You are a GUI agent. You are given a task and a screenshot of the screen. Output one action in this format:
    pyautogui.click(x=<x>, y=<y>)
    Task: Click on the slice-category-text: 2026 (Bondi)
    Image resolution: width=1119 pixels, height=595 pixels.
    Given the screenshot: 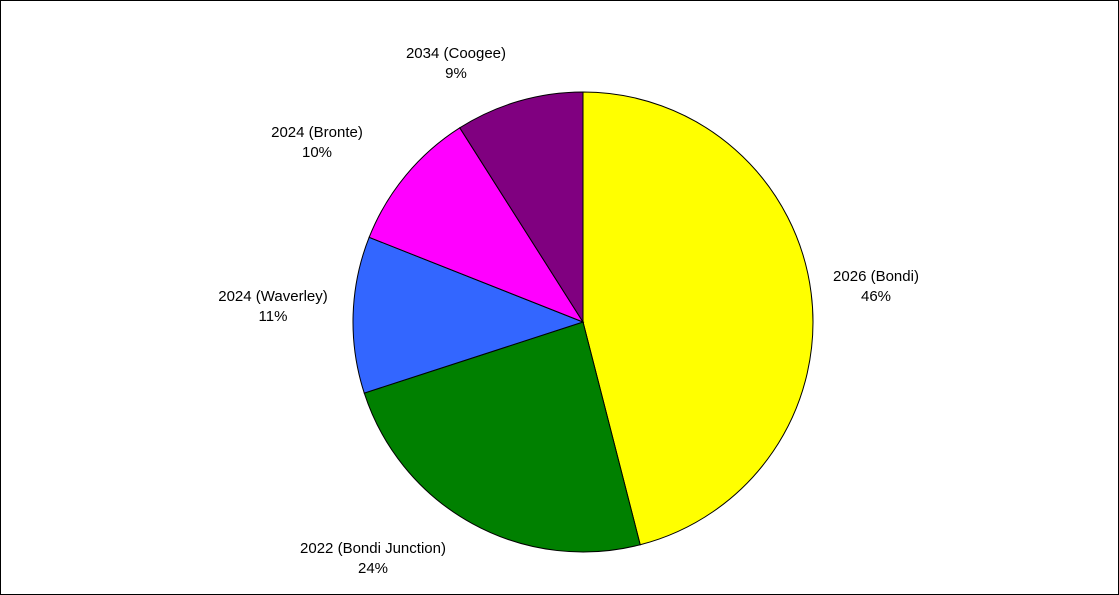 What is the action you would take?
    pyautogui.click(x=876, y=276)
    